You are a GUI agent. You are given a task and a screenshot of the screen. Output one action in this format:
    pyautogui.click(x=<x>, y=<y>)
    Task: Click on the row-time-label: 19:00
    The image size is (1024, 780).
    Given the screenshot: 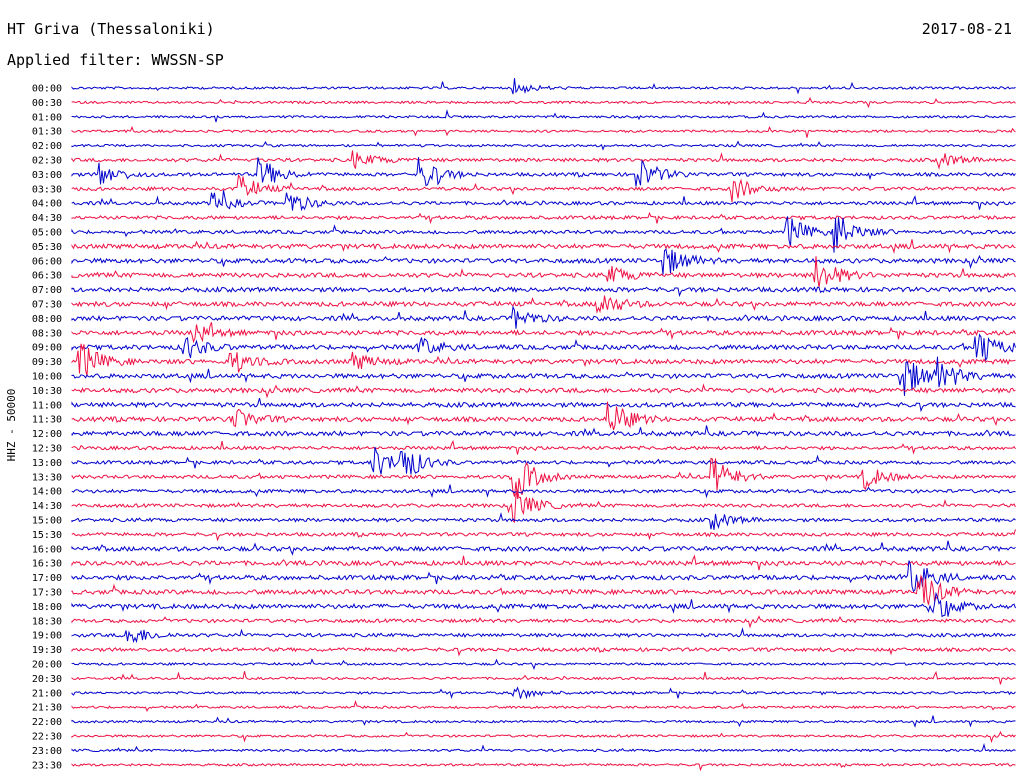 What is the action you would take?
    pyautogui.click(x=47, y=636)
    